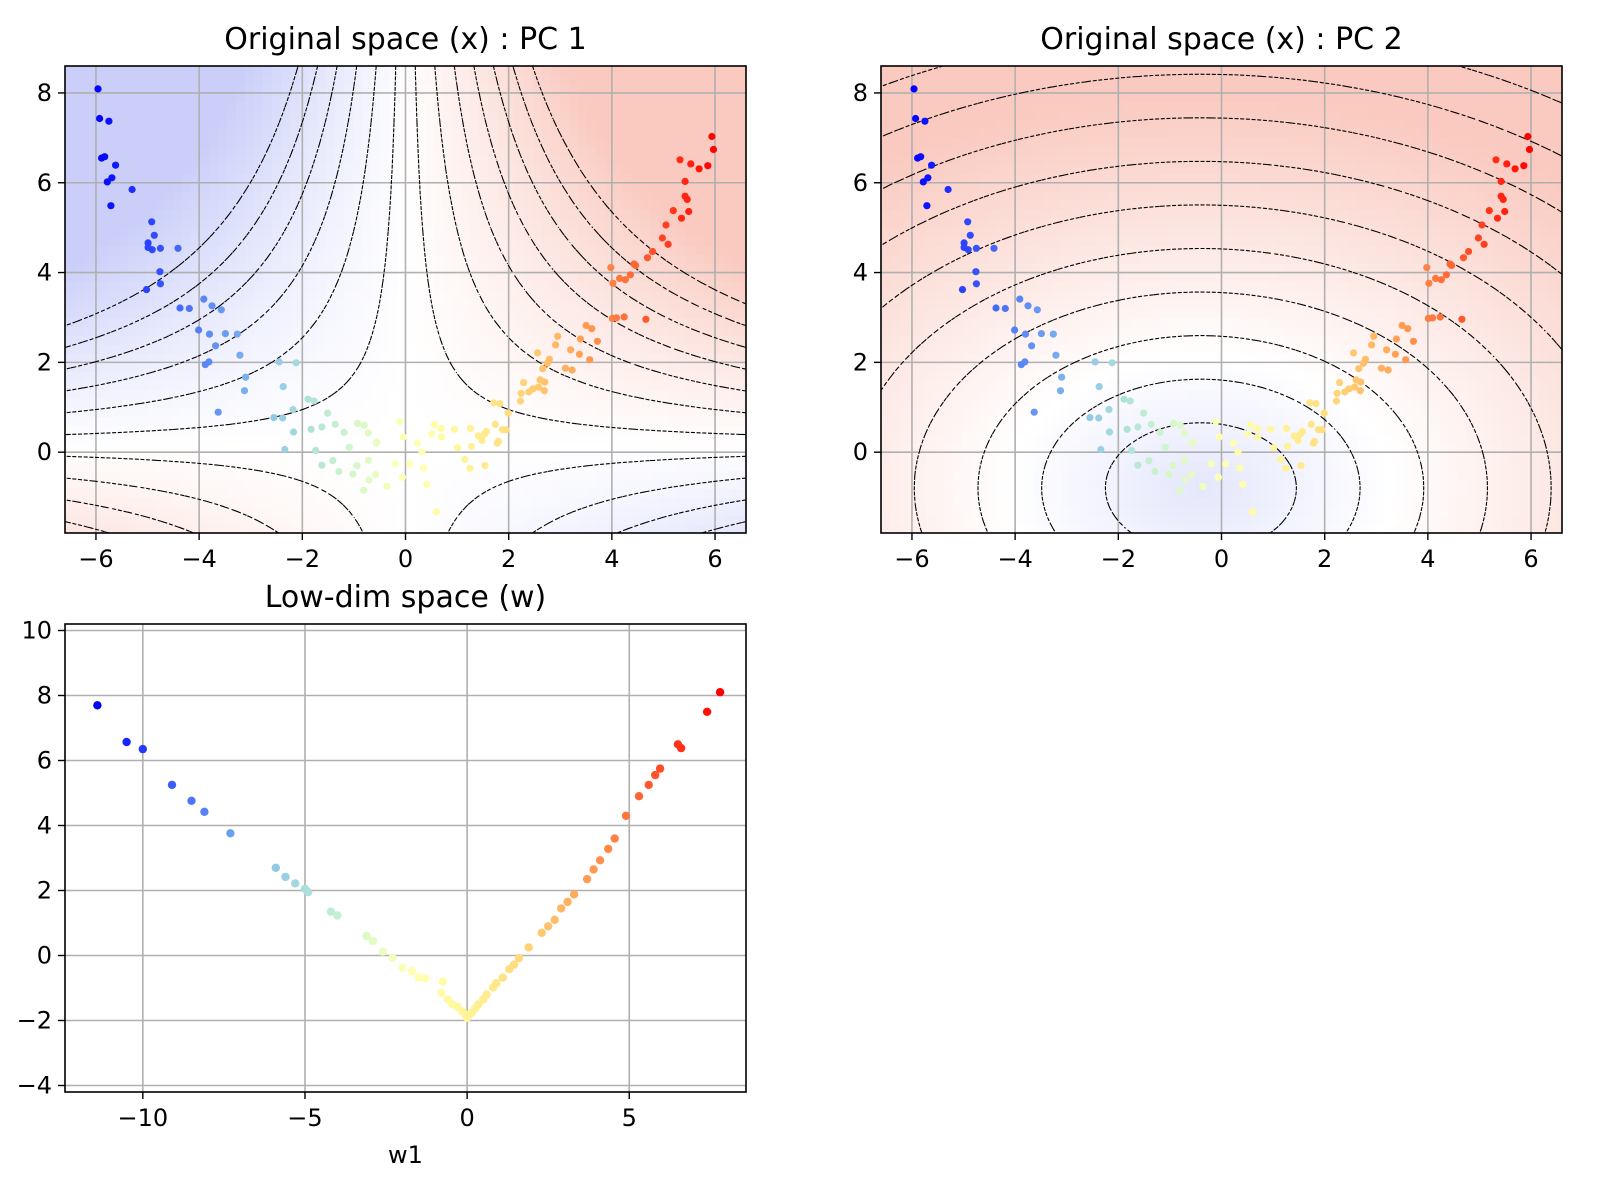 The width and height of the screenshot is (1618, 1186). Describe the element at coordinates (198, 559) in the screenshot. I see `x-tick-label: −4` at that location.